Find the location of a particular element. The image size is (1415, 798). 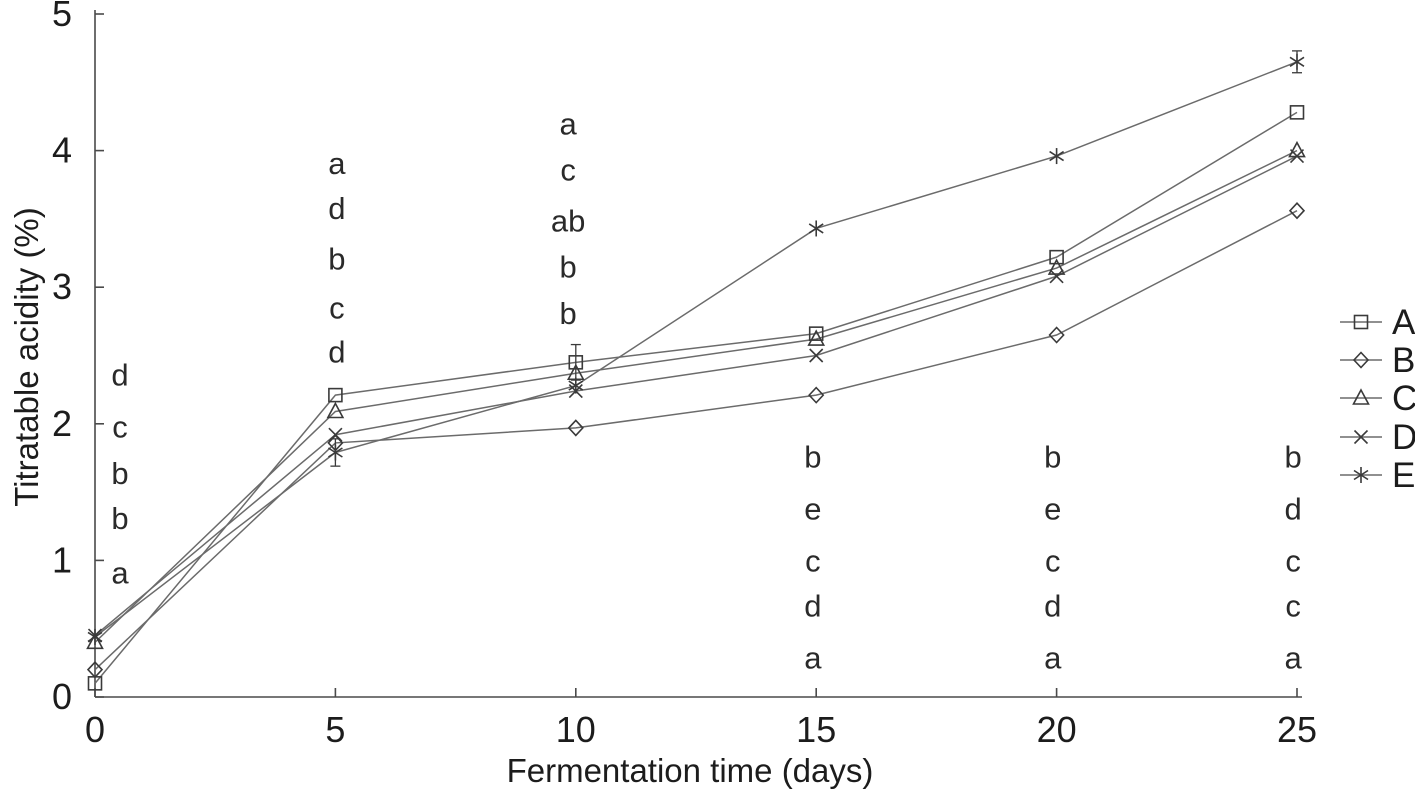

marker-A-day20 is located at coordinates (1056, 257).